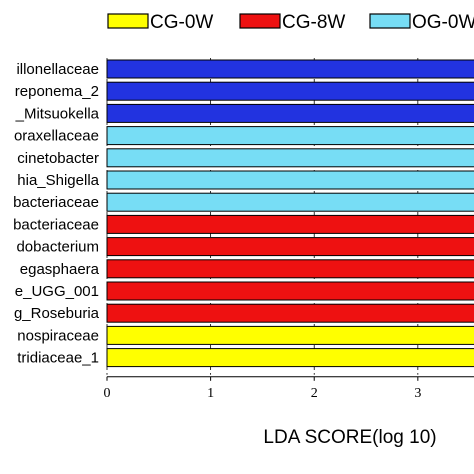 Image resolution: width=474 pixels, height=474 pixels. I want to click on category-label-7: bacteriaceae, so click(56, 224).